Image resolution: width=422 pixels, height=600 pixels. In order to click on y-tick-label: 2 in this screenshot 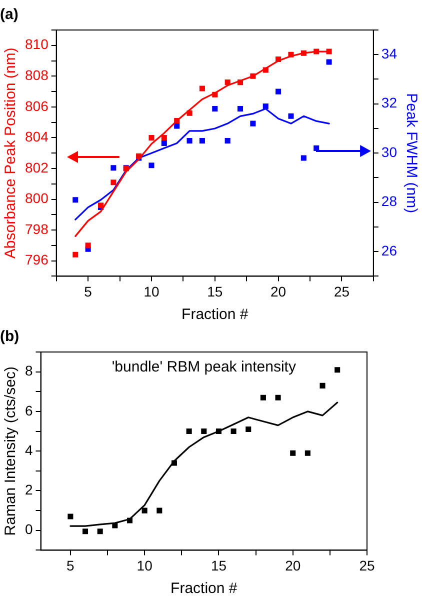, I will do `click(28, 490)`.